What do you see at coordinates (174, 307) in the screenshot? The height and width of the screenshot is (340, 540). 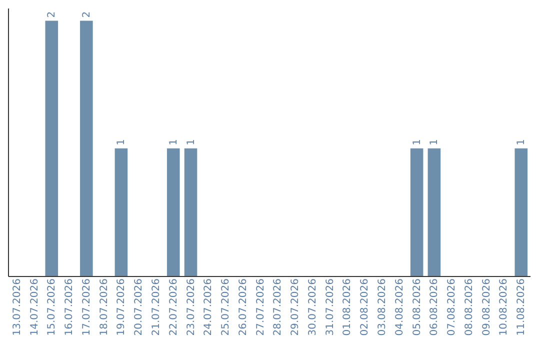 I see `x-tick-label: 22.07.2026` at bounding box center [174, 307].